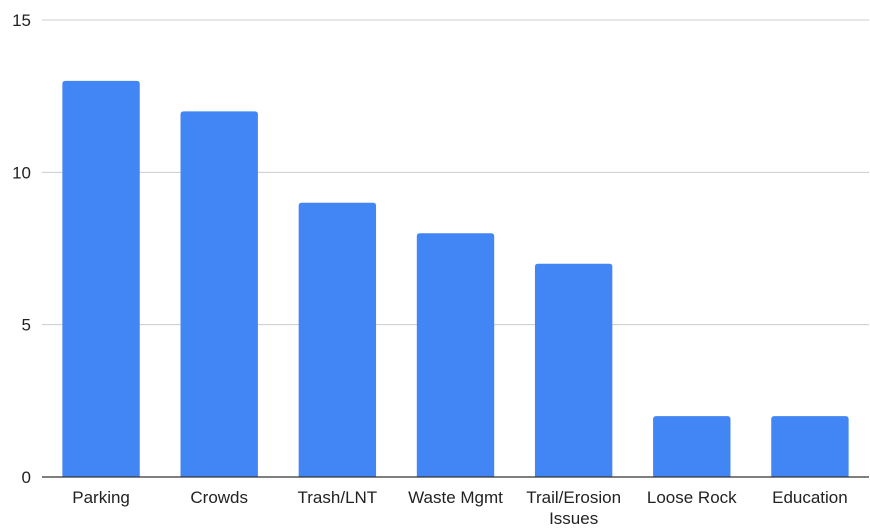 This screenshot has width=870, height=529. What do you see at coordinates (338, 497) in the screenshot?
I see `x-tick-label: Trash/LNT` at bounding box center [338, 497].